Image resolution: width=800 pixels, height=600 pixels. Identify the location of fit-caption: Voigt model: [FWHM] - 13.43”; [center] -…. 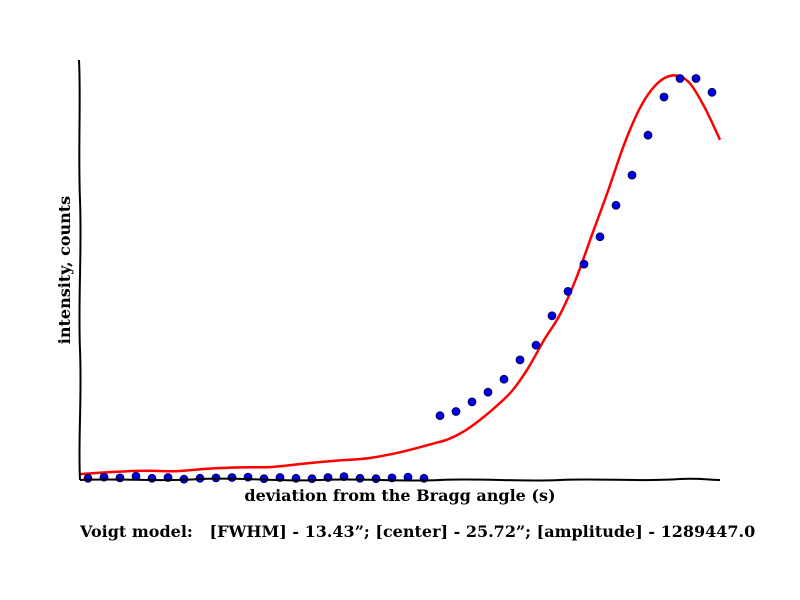
(418, 531).